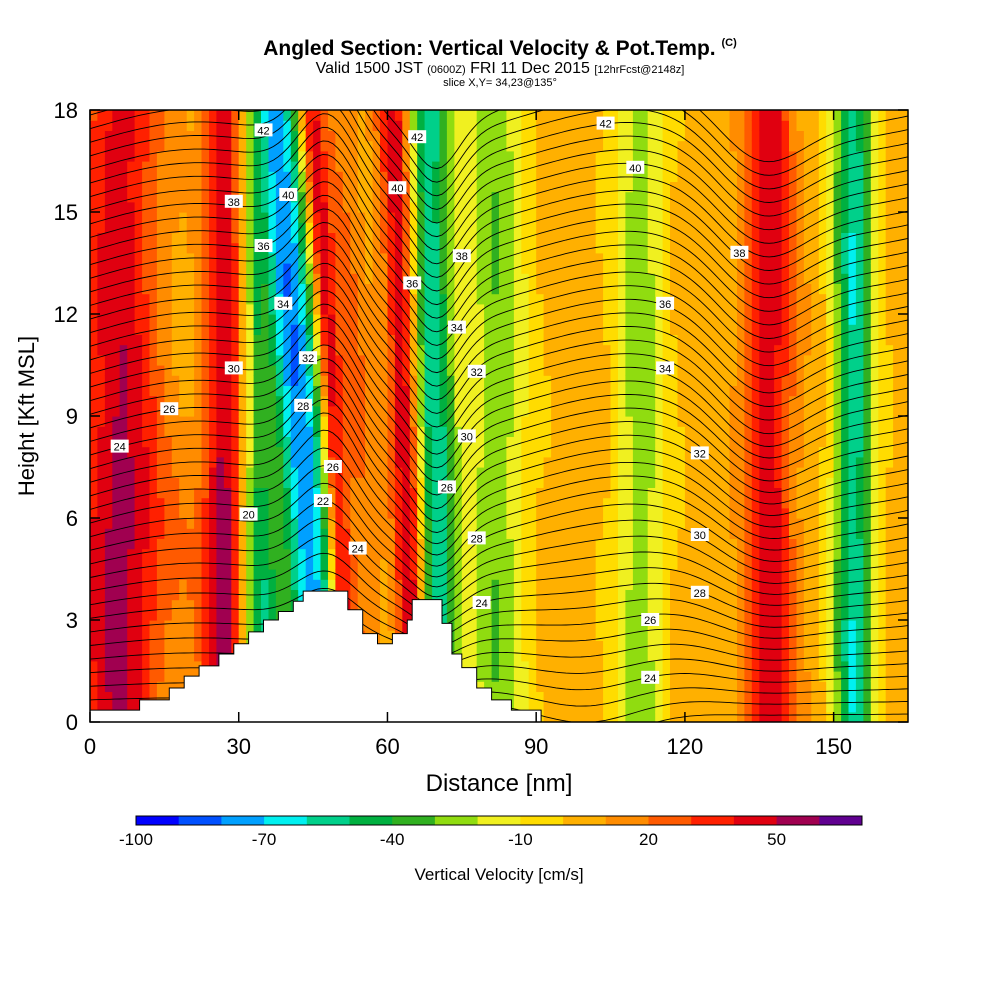  I want to click on y-tick-label: 3, so click(72, 620).